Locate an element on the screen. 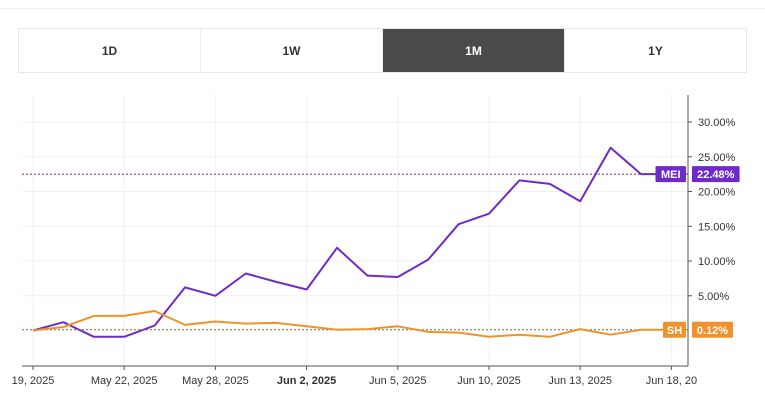  y-tick-label: 25.00% is located at coordinates (717, 158).